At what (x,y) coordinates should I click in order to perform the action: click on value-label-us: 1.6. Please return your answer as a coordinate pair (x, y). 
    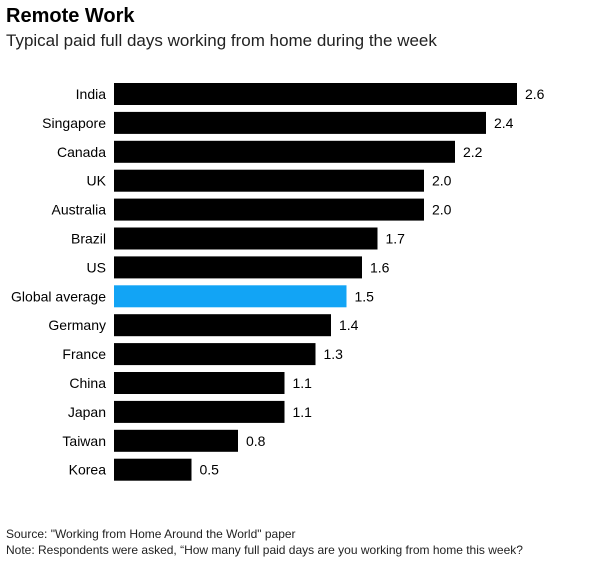
    Looking at the image, I should click on (380, 267).